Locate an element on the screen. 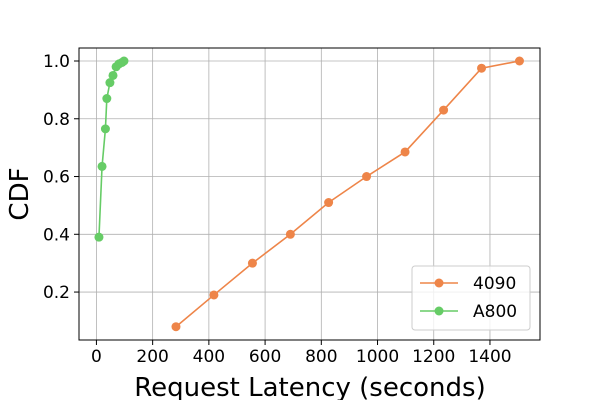 This screenshot has height=400, width=600. x-tick-label: 1200 is located at coordinates (433, 357).